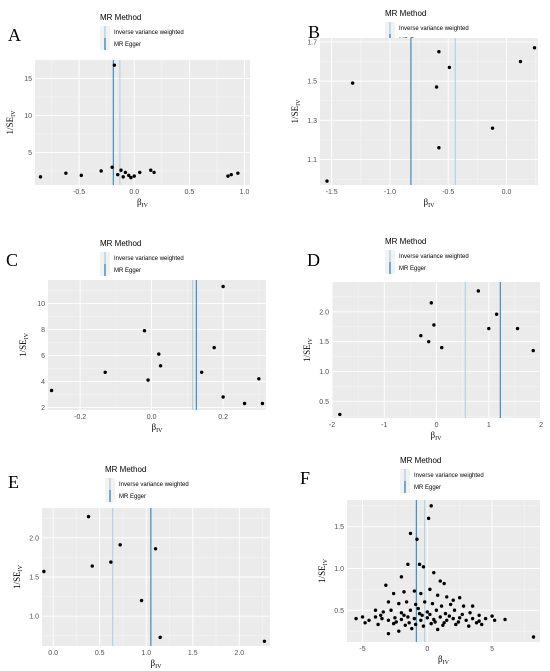 This screenshot has width=550, height=671. Describe the element at coordinates (489, 425) in the screenshot. I see `x-tick-label: 1` at that location.